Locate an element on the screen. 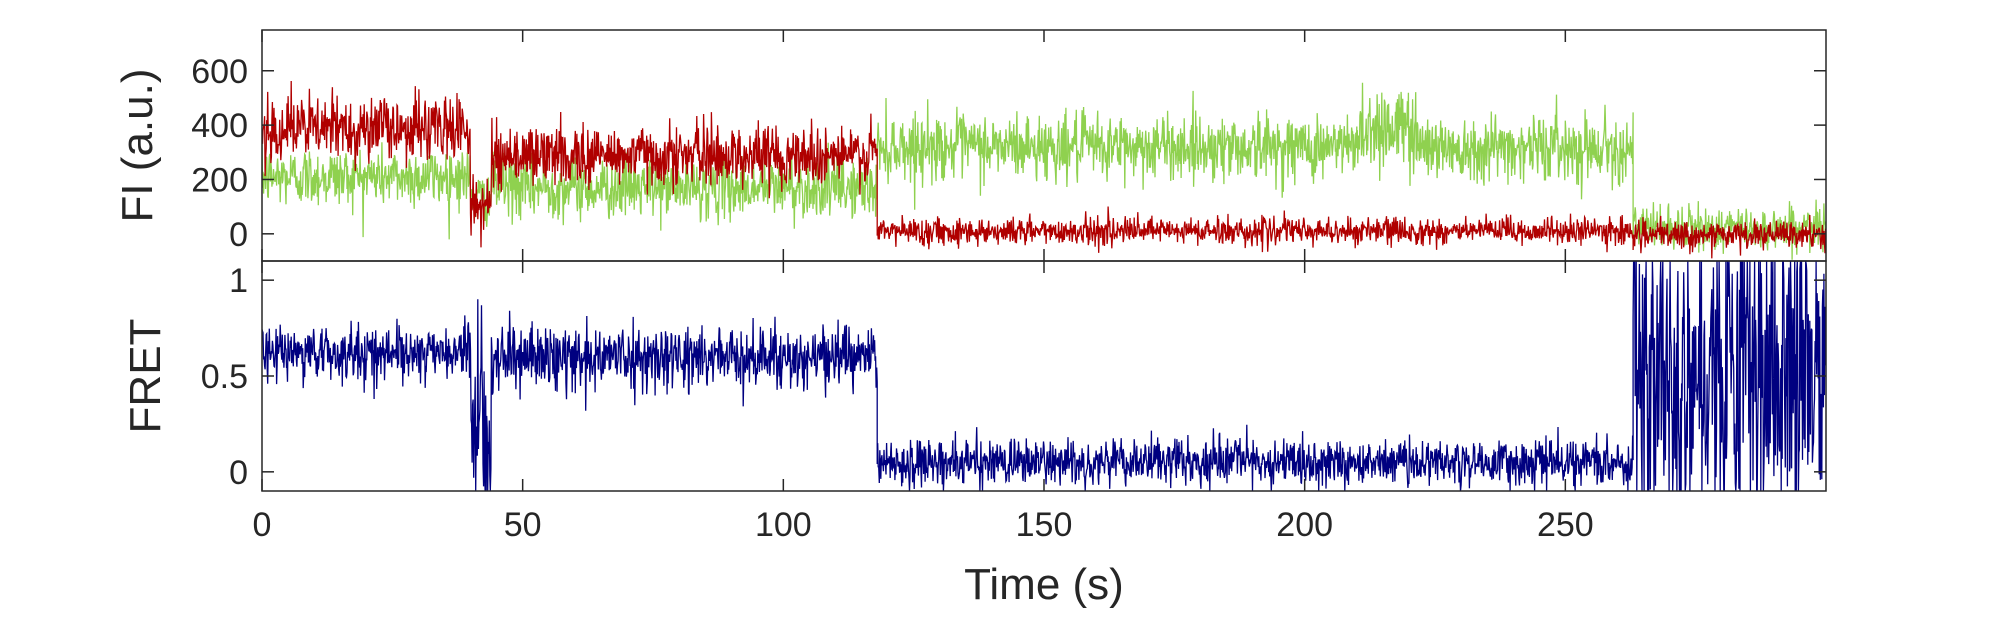 The width and height of the screenshot is (2005, 630). x-tick-label: 100 is located at coordinates (783, 525).